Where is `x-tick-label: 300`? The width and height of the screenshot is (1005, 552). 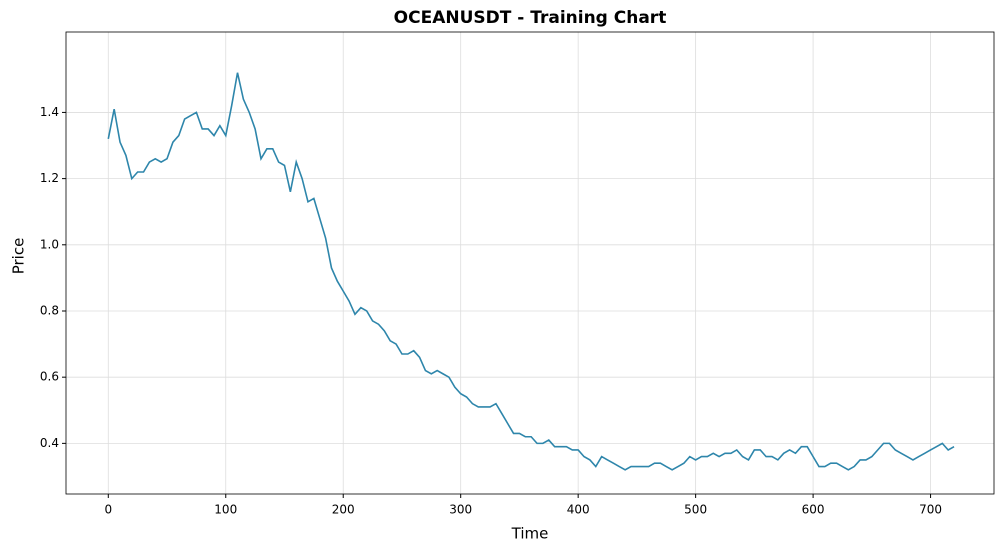
x-tick-label: 300 is located at coordinates (460, 510).